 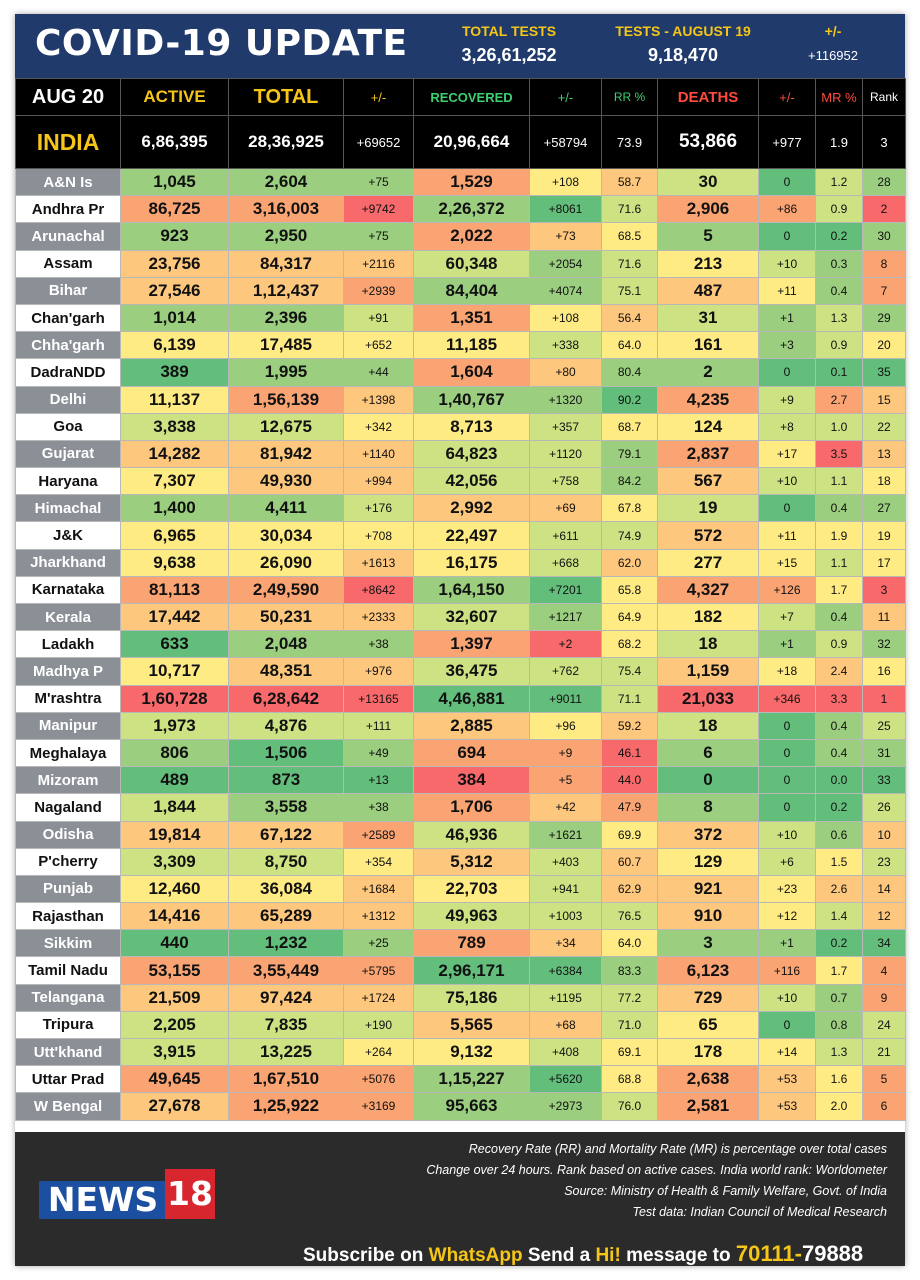 What do you see at coordinates (286, 1052) in the screenshot?
I see `total-cell: 13,225` at bounding box center [286, 1052].